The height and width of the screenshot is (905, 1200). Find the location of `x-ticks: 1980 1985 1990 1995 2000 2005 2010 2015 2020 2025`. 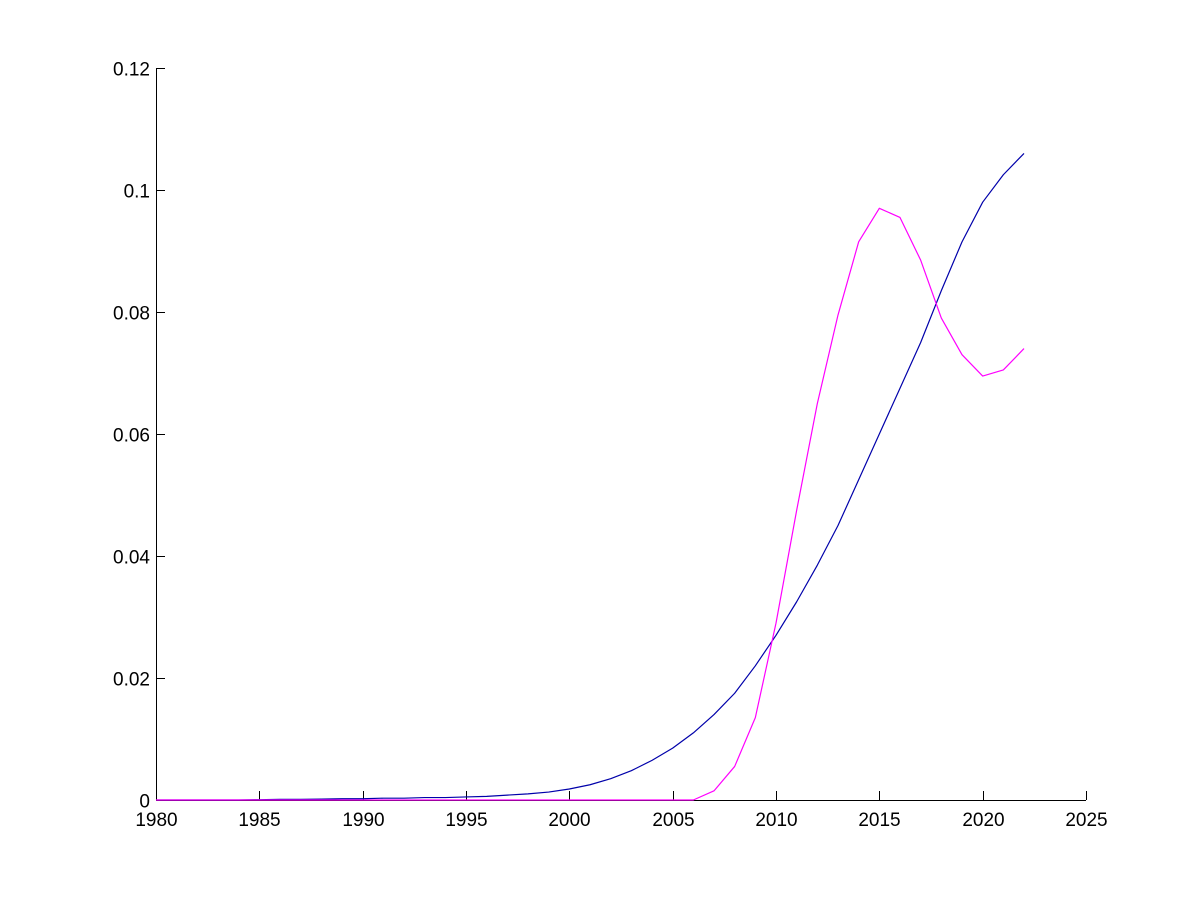

x-ticks: 1980 1985 1990 1995 2000 2005 2010 2015 2020 2025 is located at coordinates (621, 811).